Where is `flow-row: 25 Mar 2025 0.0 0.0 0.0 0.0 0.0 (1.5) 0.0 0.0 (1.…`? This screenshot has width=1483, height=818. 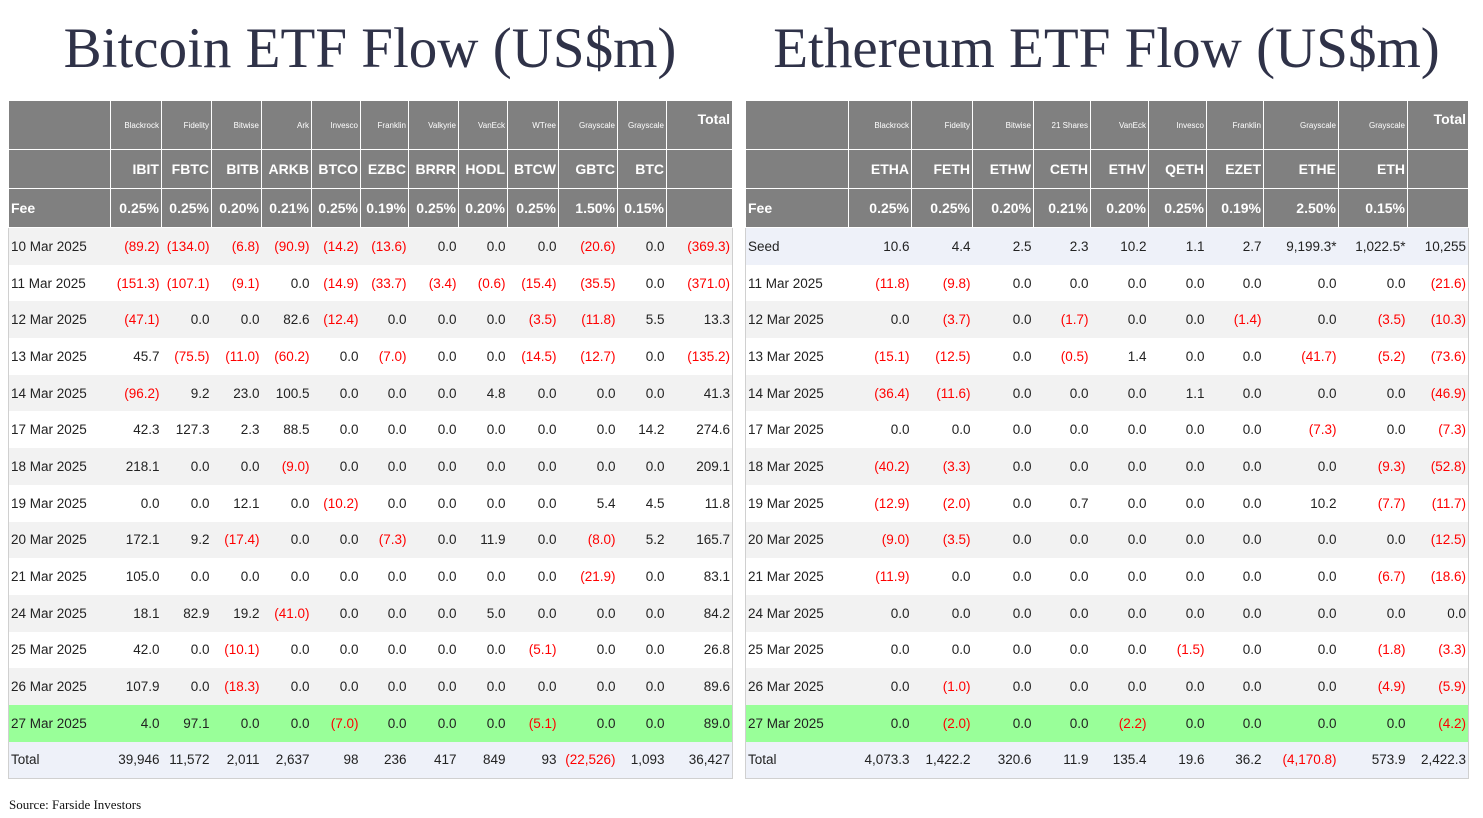 flow-row: 25 Mar 2025 0.0 0.0 0.0 0.0 0.0 (1.5) 0.0 0.0 (1.… is located at coordinates (1107, 650).